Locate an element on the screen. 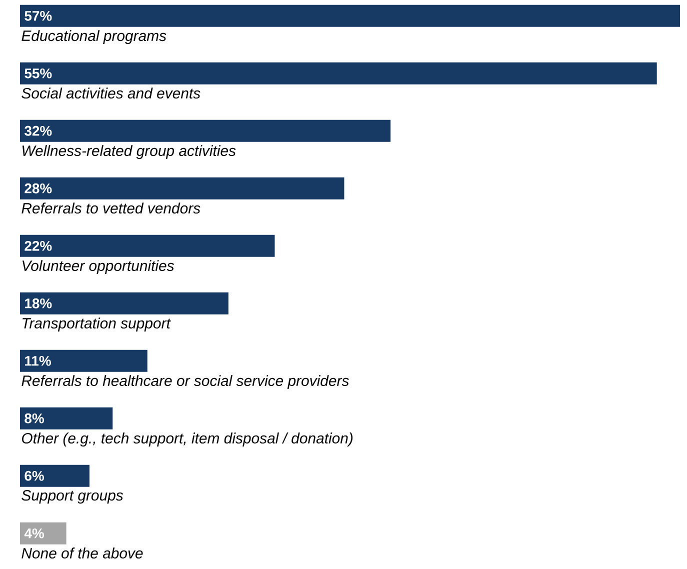 This screenshot has width=687, height=569. data-label: 22% is located at coordinates (38, 245).